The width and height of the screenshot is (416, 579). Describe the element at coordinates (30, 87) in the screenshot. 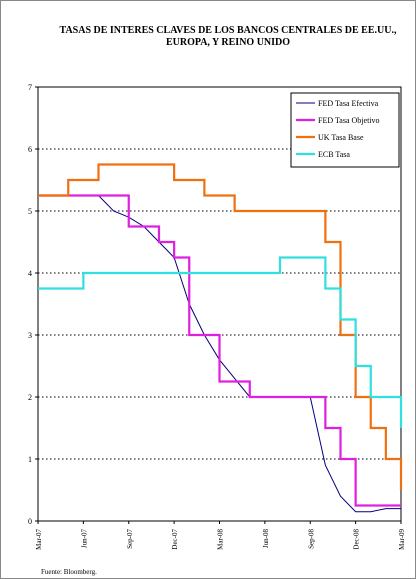

I see `y-tick-label: 7` at that location.